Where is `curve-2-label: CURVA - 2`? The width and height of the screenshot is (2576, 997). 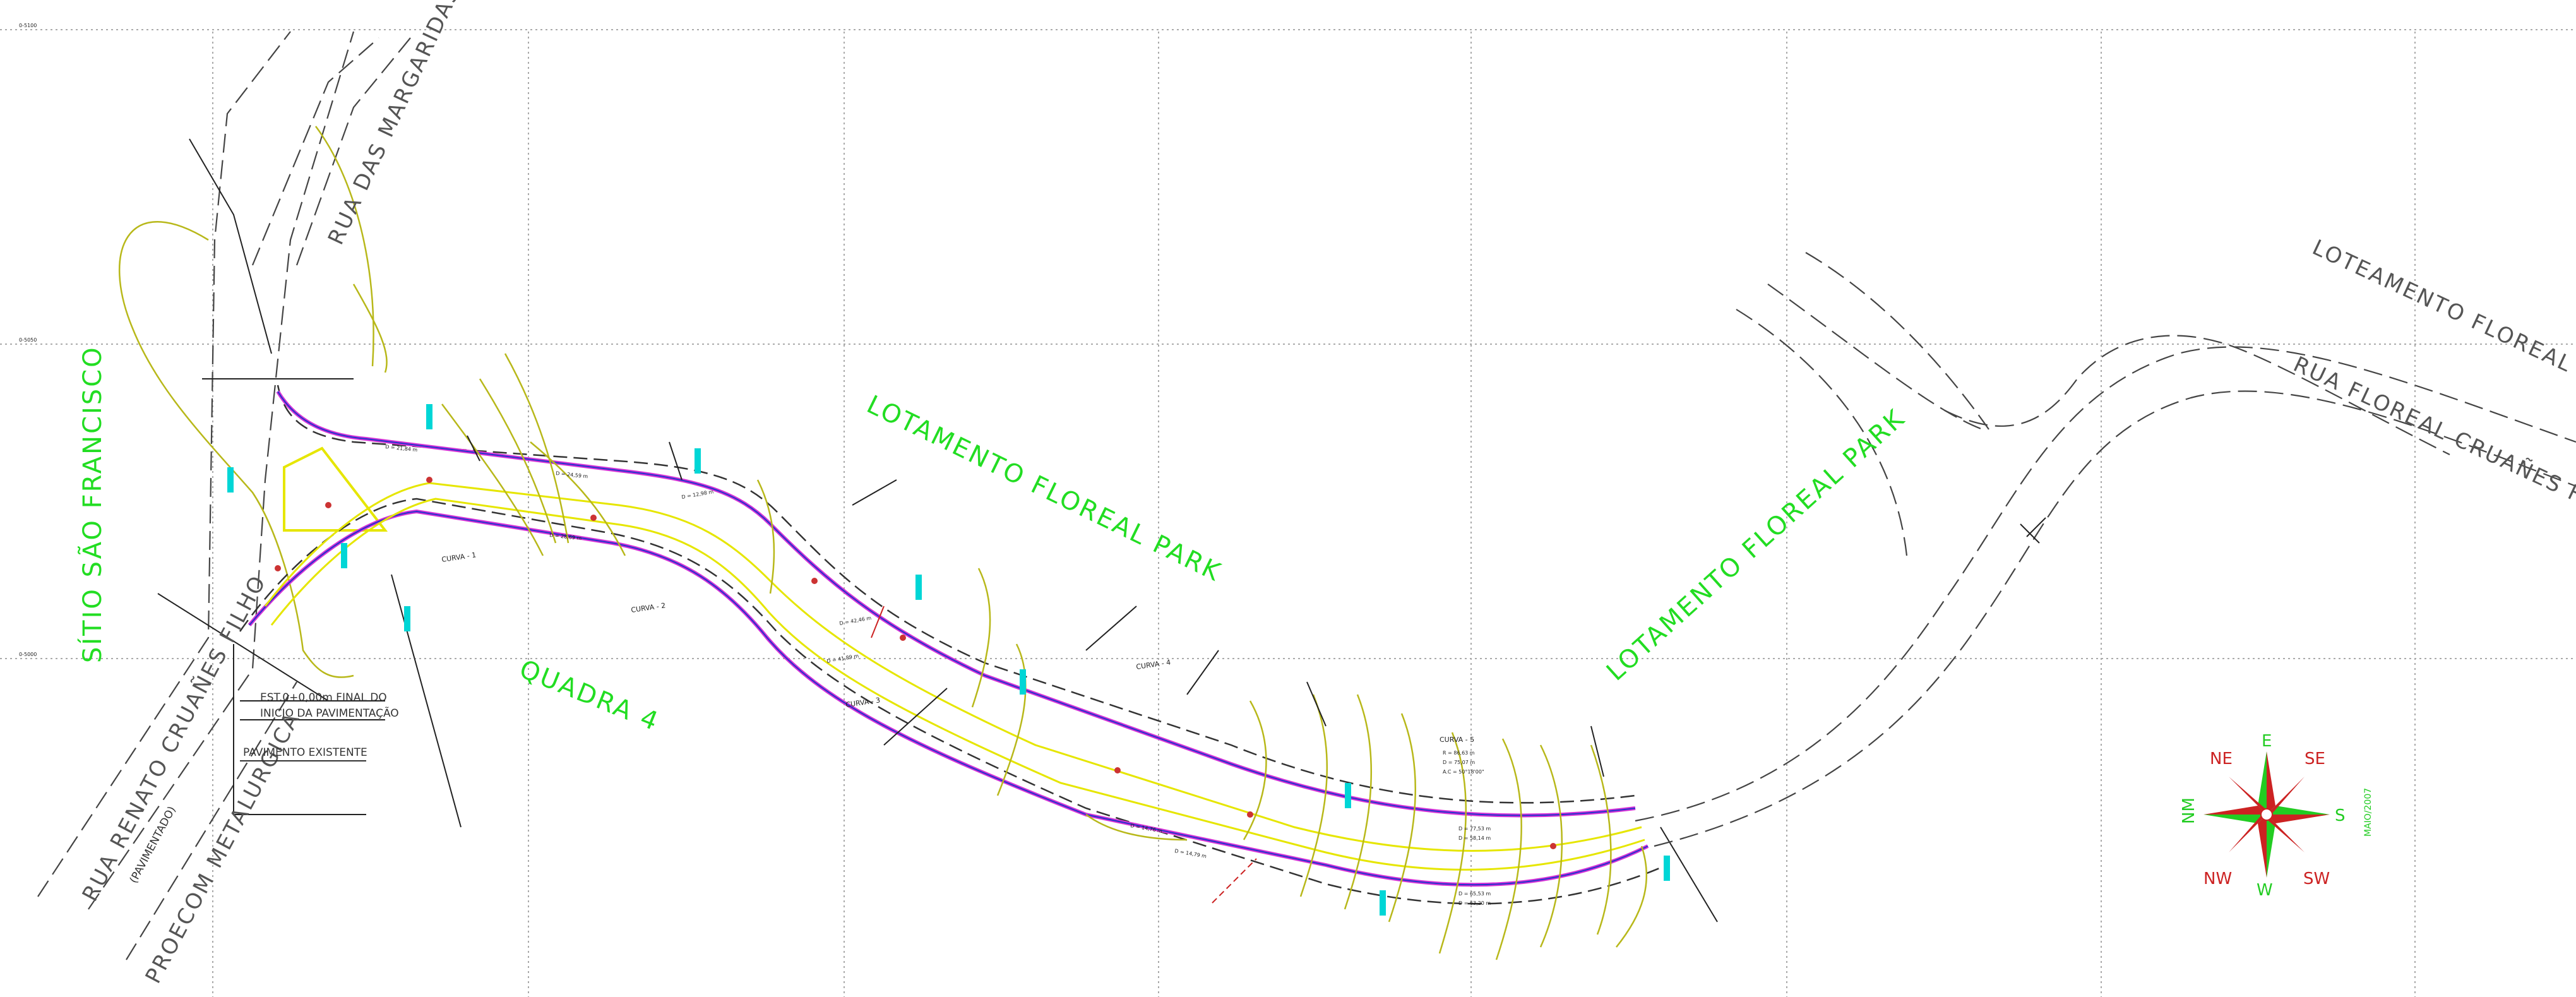
curve-2-label: CURVA - 2 is located at coordinates (648, 607).